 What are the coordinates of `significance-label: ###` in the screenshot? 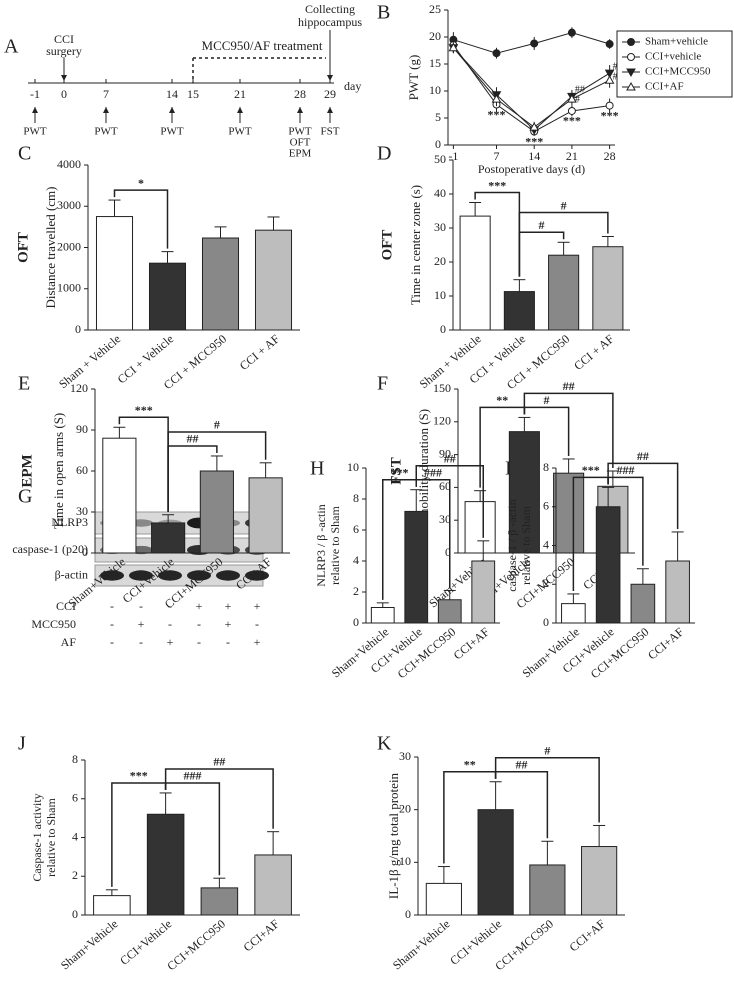 It's located at (193, 776).